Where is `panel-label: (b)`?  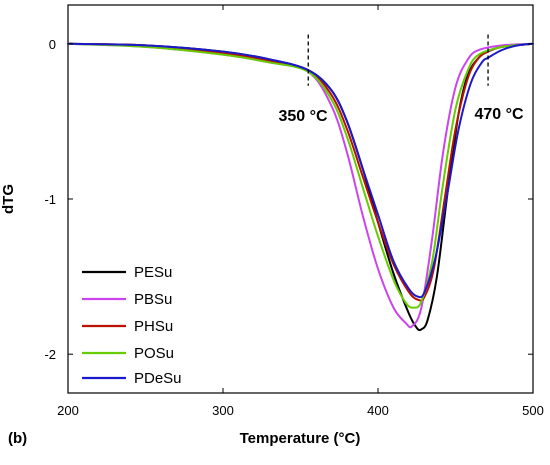
panel-label: (b) is located at coordinates (17, 438).